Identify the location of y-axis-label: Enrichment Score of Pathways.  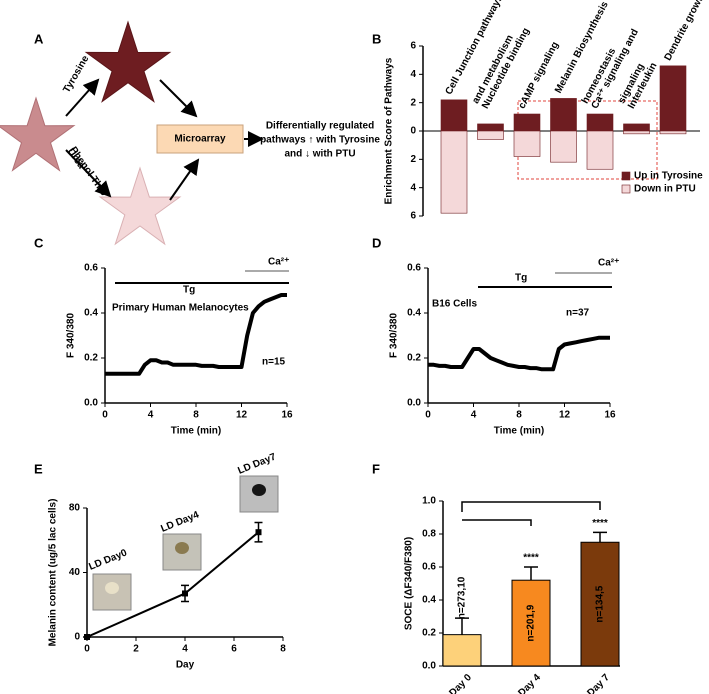
(389, 130).